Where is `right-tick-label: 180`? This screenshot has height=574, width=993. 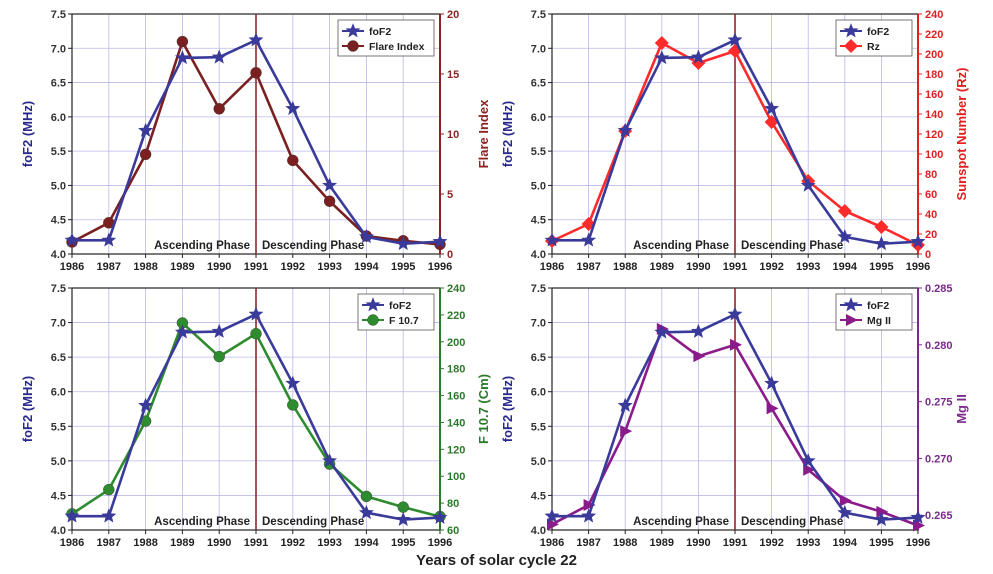 right-tick-label: 180 is located at coordinates (456, 370).